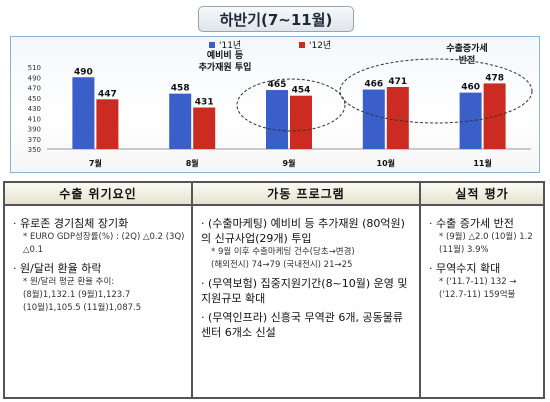 The height and width of the screenshot is (402, 550). Describe the element at coordinates (180, 89) in the screenshot. I see `data-label: 458` at that location.